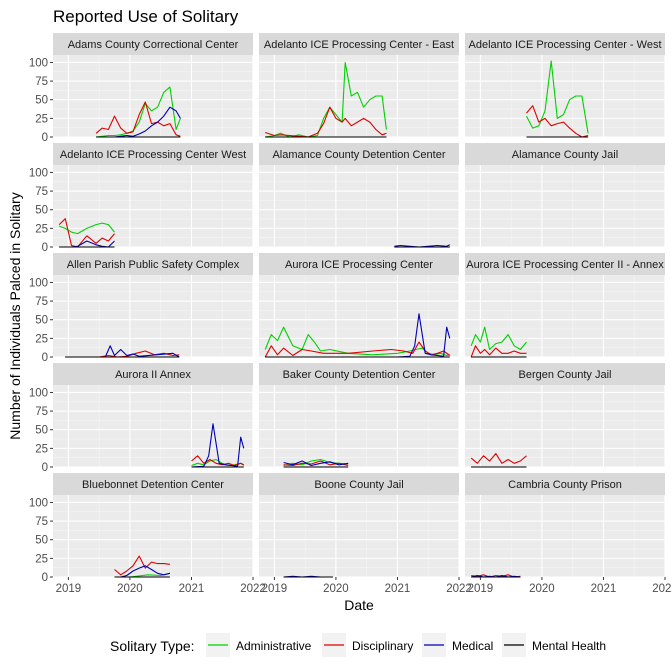  I want to click on facet-strip-label: Boone County Jail, so click(358, 485).